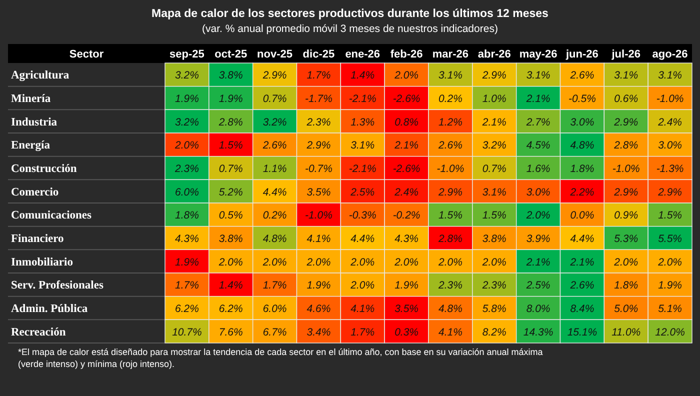 This screenshot has width=700, height=396. What do you see at coordinates (362, 76) in the screenshot?
I see `data-label: 1.4%` at bounding box center [362, 76].